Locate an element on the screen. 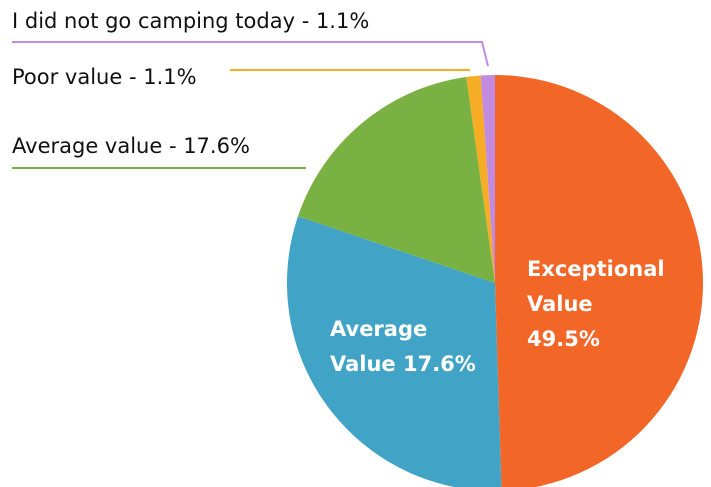 The height and width of the screenshot is (487, 711). callout-label: I did not go camping today - 1.1% is located at coordinates (190, 21).